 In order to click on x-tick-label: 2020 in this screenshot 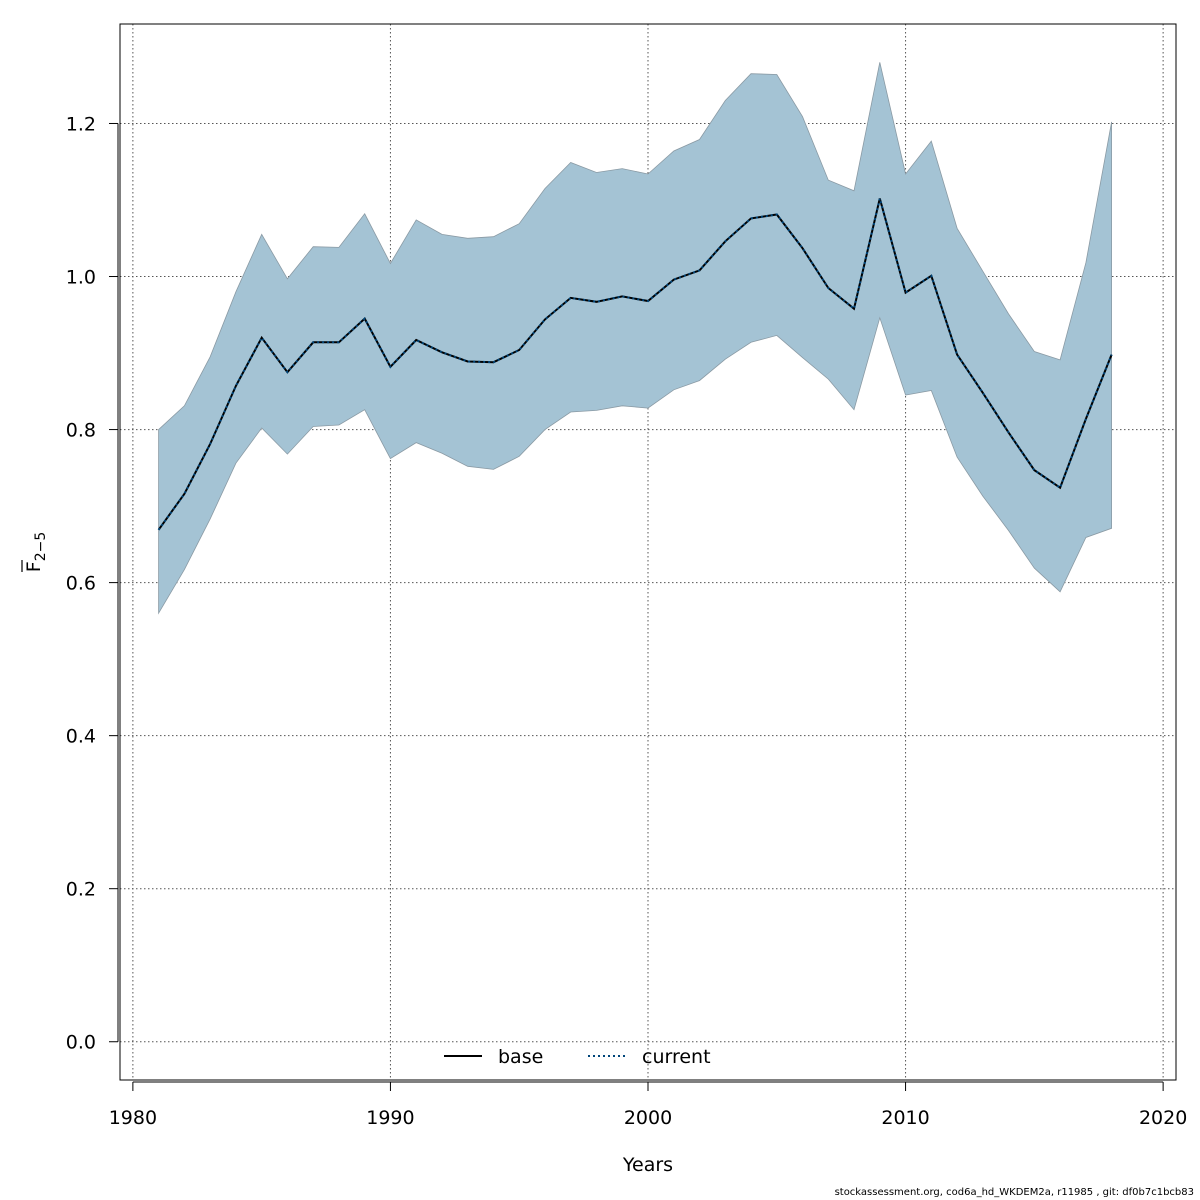, I will do `click(1163, 1118)`.